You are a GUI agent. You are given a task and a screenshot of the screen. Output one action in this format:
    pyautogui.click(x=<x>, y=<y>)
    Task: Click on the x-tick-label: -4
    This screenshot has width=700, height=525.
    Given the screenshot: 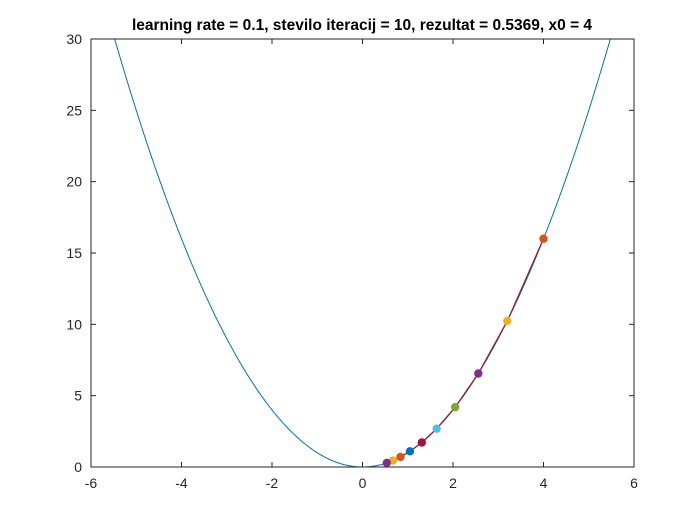 What is the action you would take?
    pyautogui.click(x=181, y=483)
    